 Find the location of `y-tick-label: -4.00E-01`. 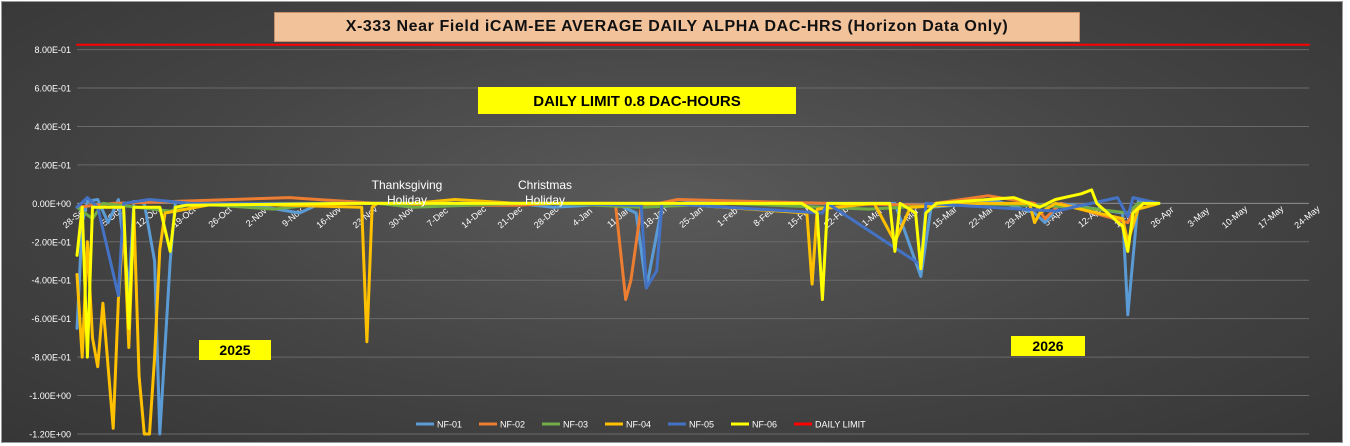

y-tick-label: -4.00E-01 is located at coordinates (51, 281).